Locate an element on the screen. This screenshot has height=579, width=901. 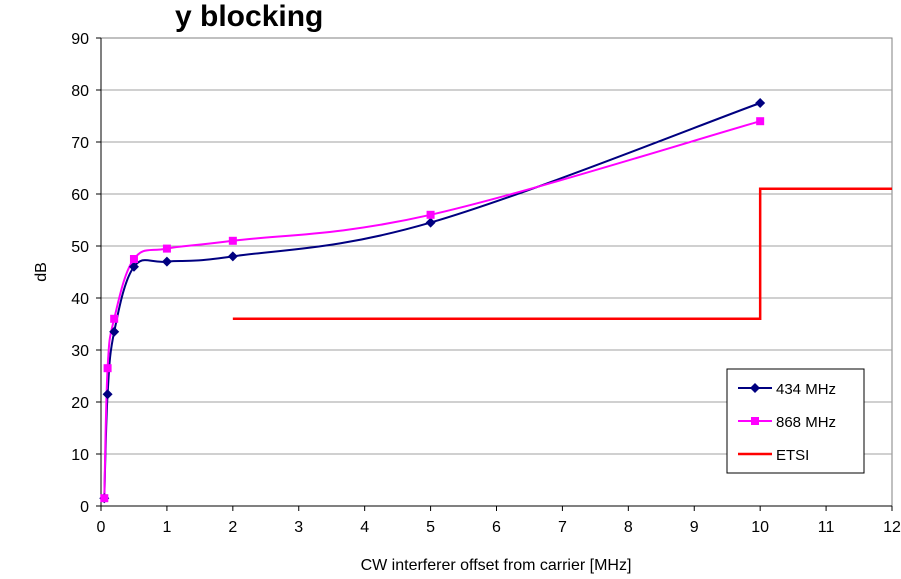
y-tick-label: 70 is located at coordinates (80, 143).